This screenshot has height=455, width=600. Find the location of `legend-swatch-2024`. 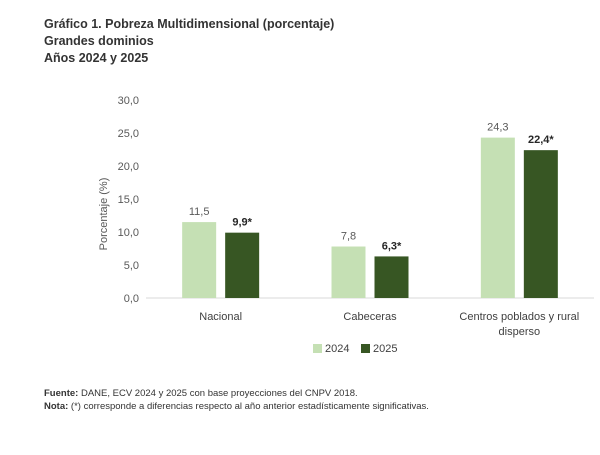

legend-swatch-2024 is located at coordinates (317, 348).